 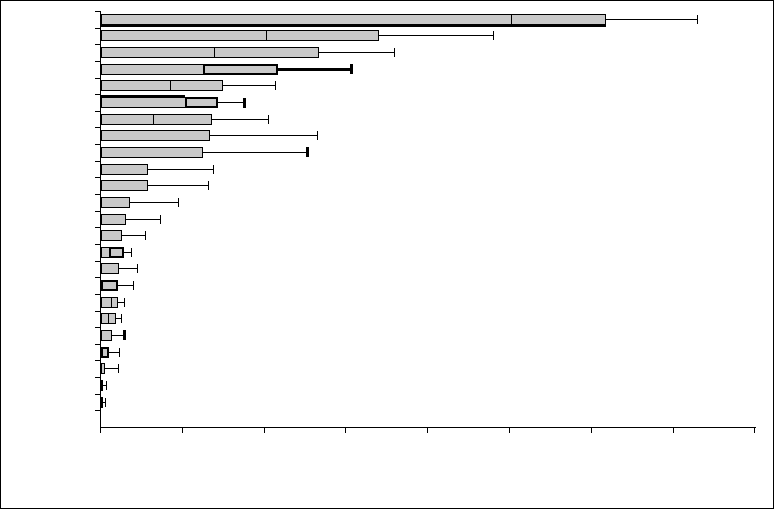 I want to click on x-axis, so click(x=428, y=427).